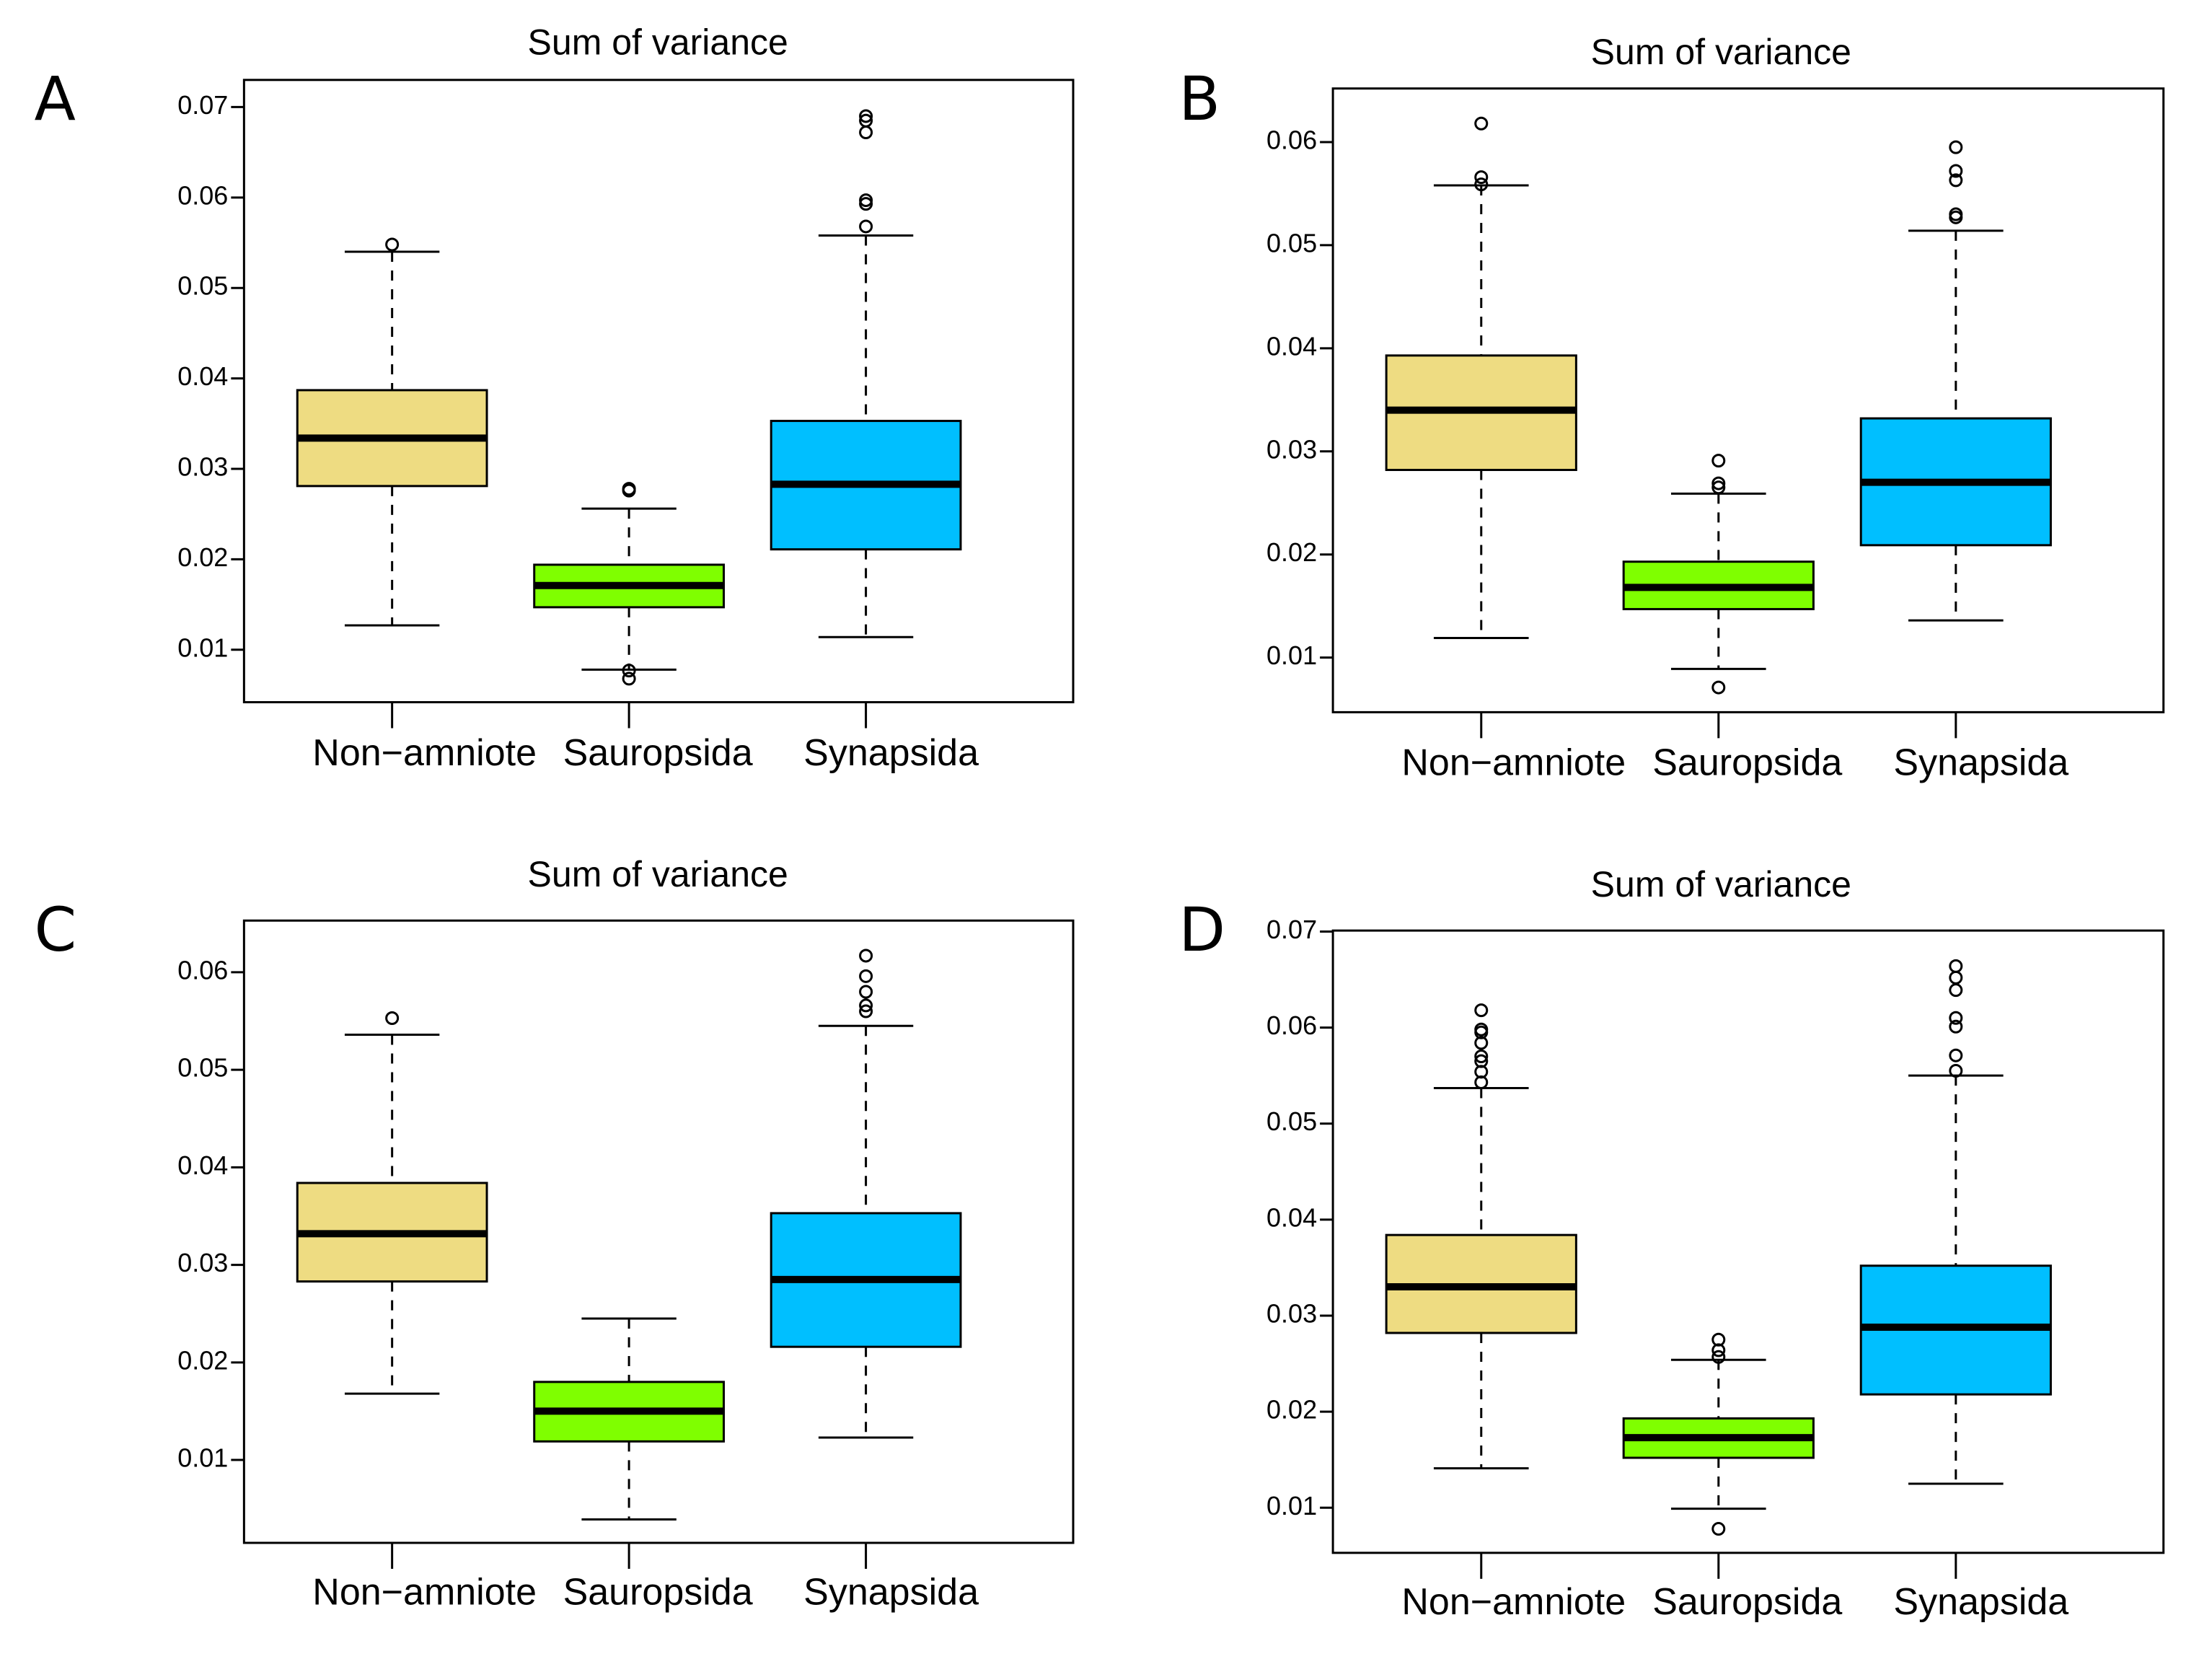  Describe the element at coordinates (55, 930) in the screenshot. I see `panel-letter: C` at that location.